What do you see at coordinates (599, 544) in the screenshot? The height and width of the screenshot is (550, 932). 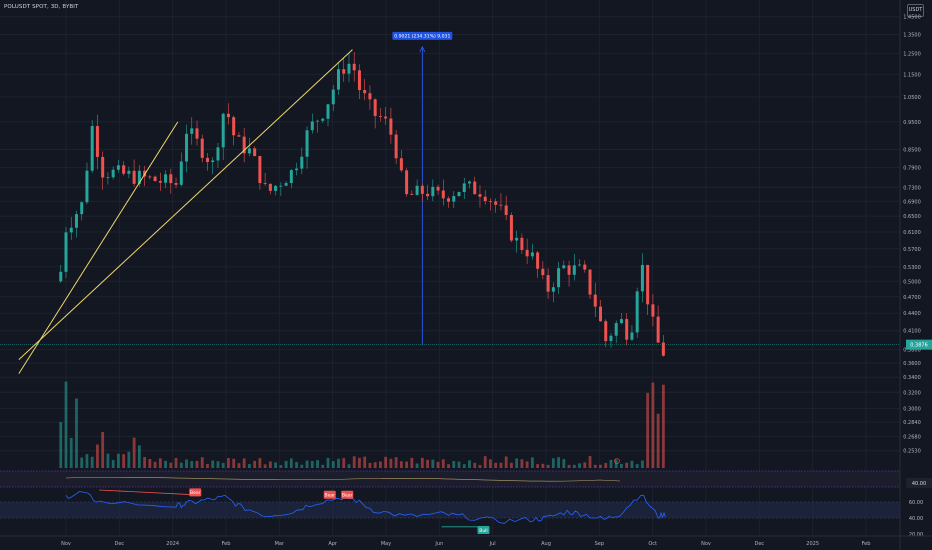 I see `time-tick-label: Sep` at bounding box center [599, 544].